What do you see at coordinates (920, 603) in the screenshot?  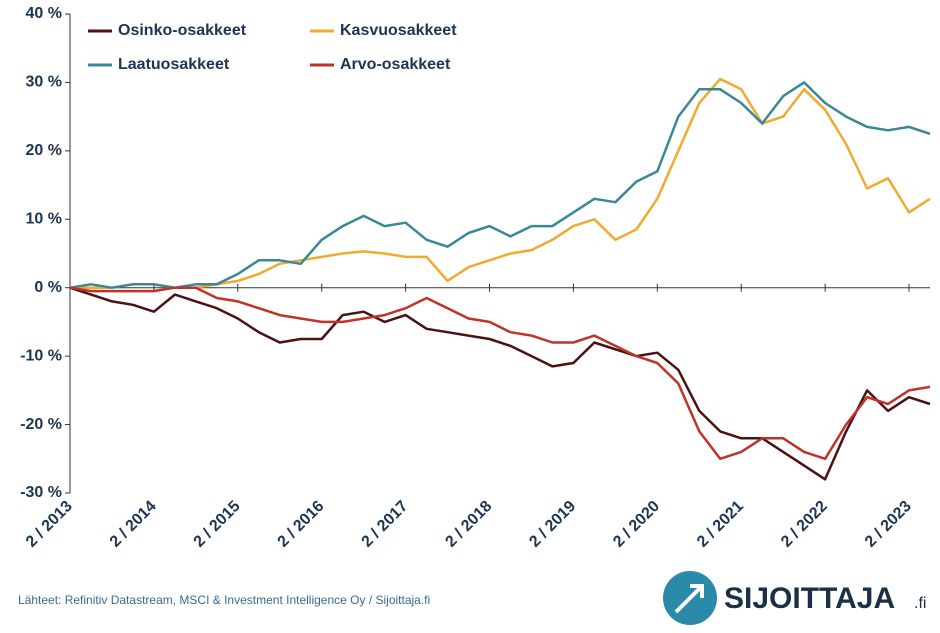 I see `logo-suffix: .fi` at bounding box center [920, 603].